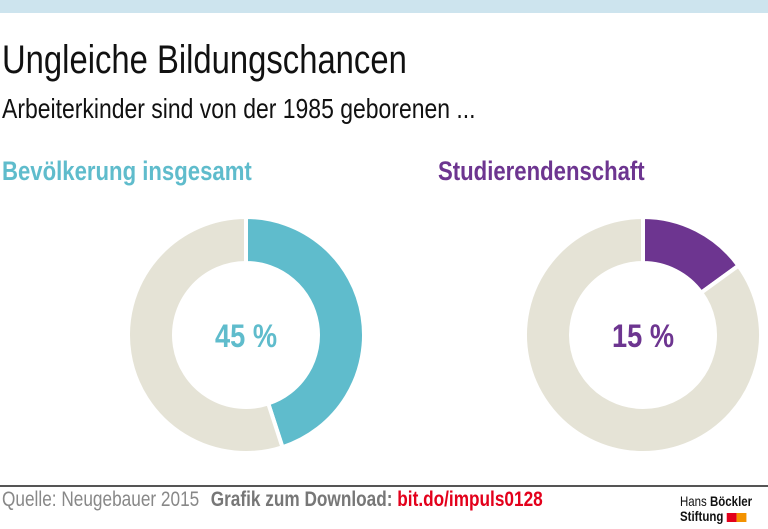 Image resolution: width=768 pixels, height=529 pixels. I want to click on footer-divider, so click(384, 486).